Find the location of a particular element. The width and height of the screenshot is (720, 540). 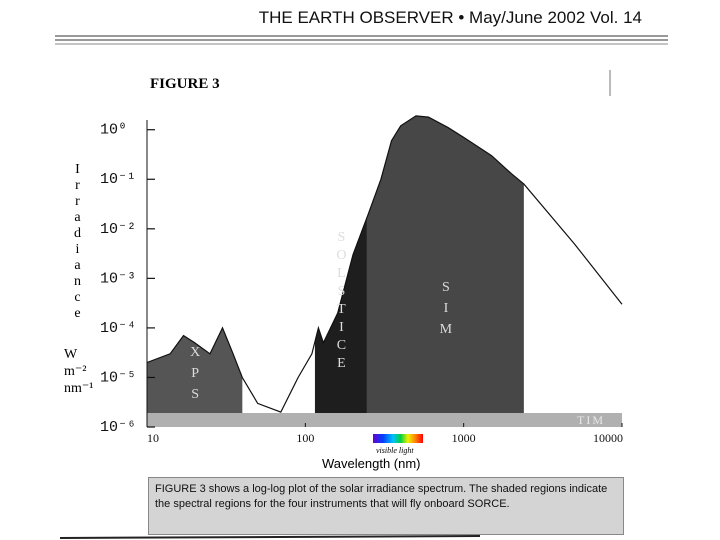

y-tick-label: 10⁻⁶ is located at coordinates (118, 427).